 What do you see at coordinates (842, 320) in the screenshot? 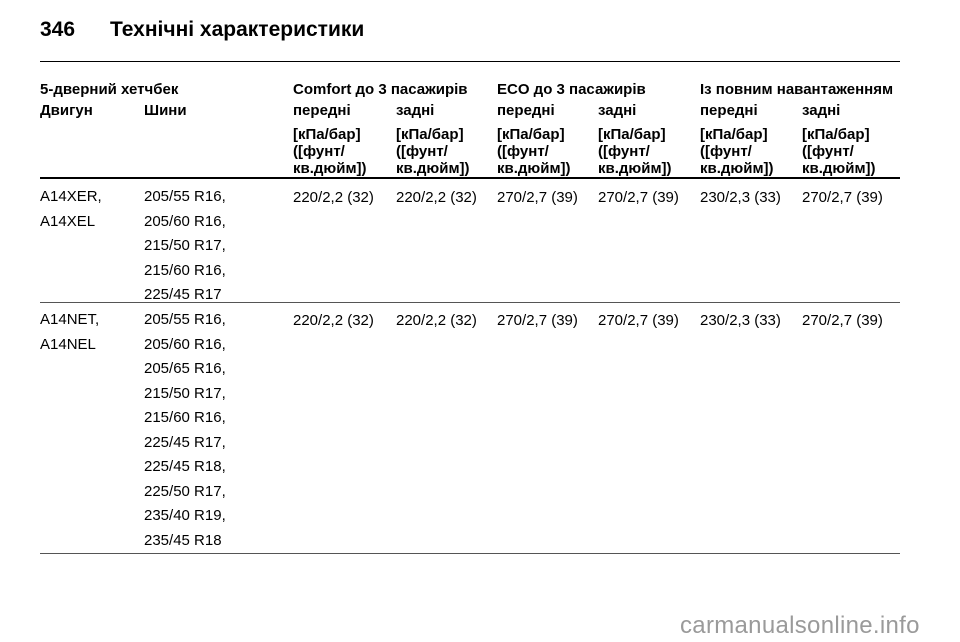
I see `row2-full-rear: 270/2,7 (39)` at bounding box center [842, 320].